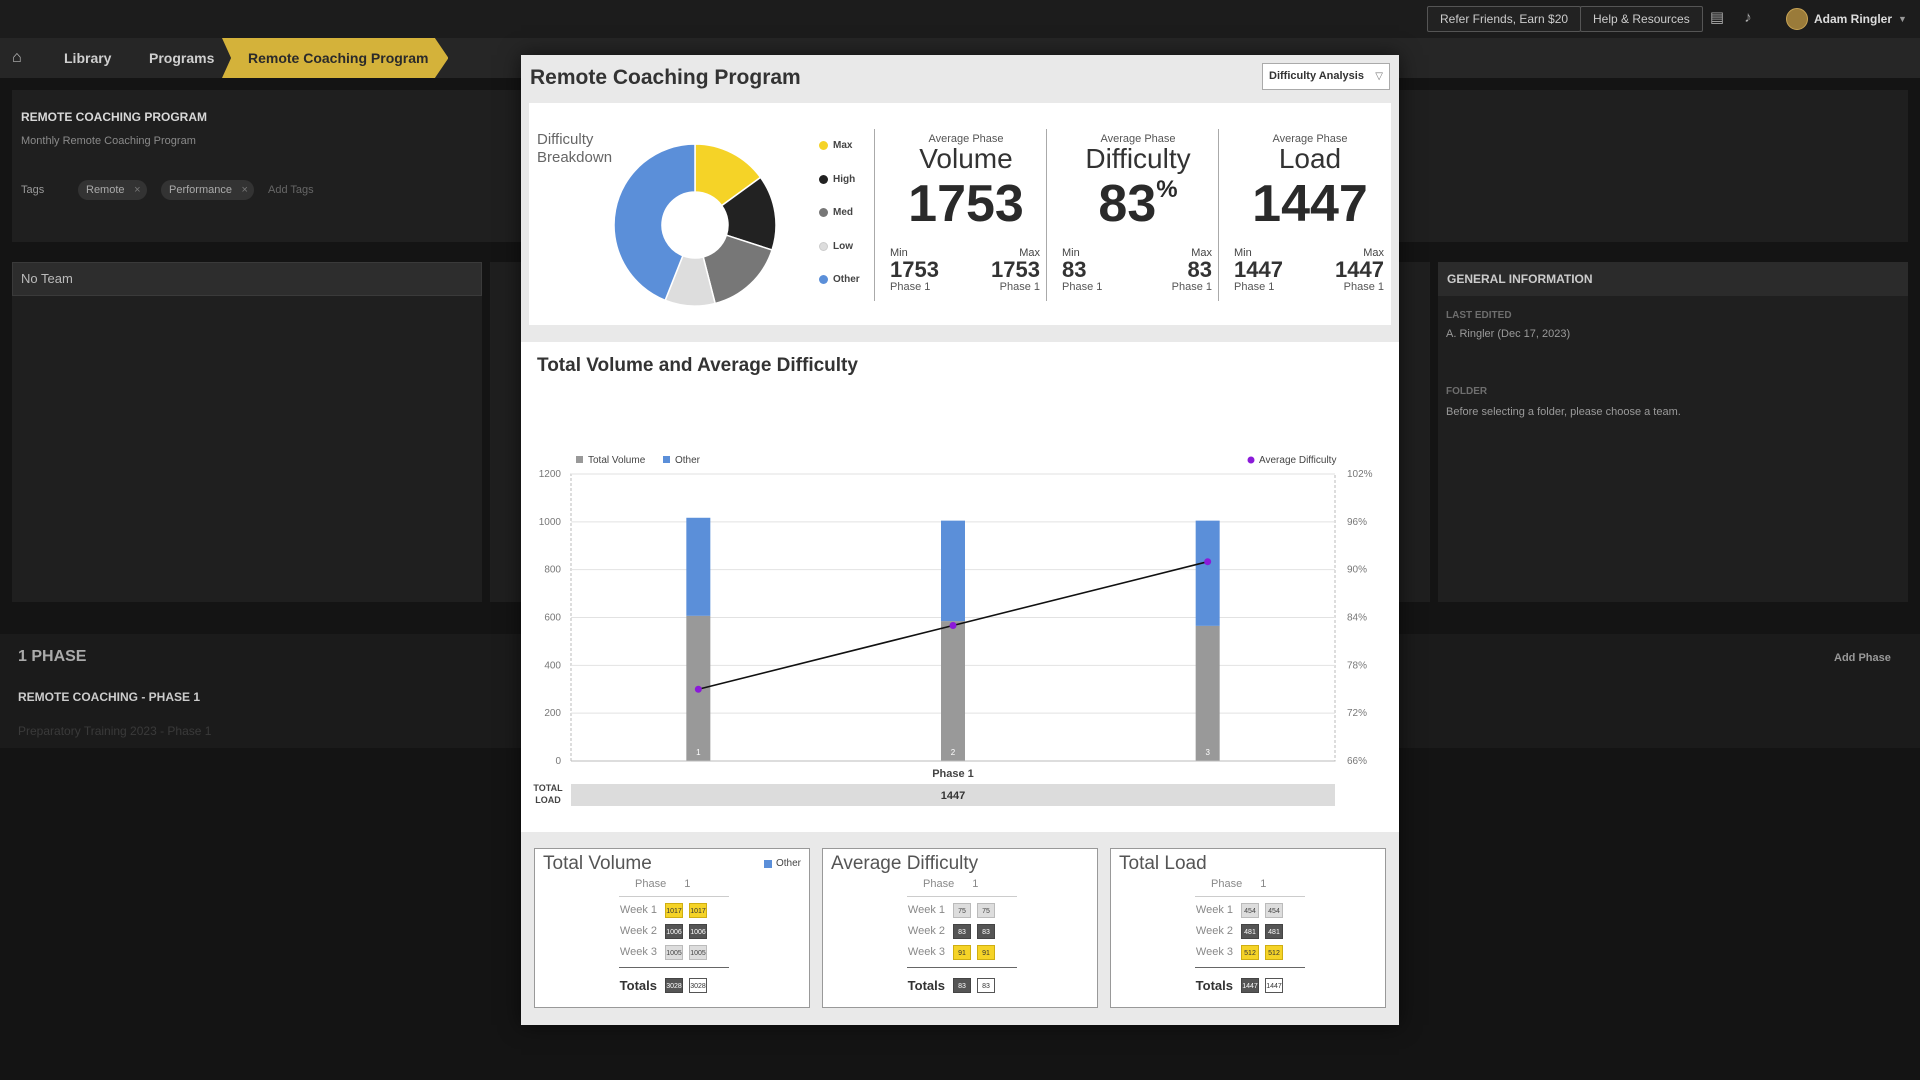 The height and width of the screenshot is (1080, 1920). Describe the element at coordinates (1138, 184) in the screenshot. I see `stat-difficulty: Average Phase Difficulty 83%` at that location.